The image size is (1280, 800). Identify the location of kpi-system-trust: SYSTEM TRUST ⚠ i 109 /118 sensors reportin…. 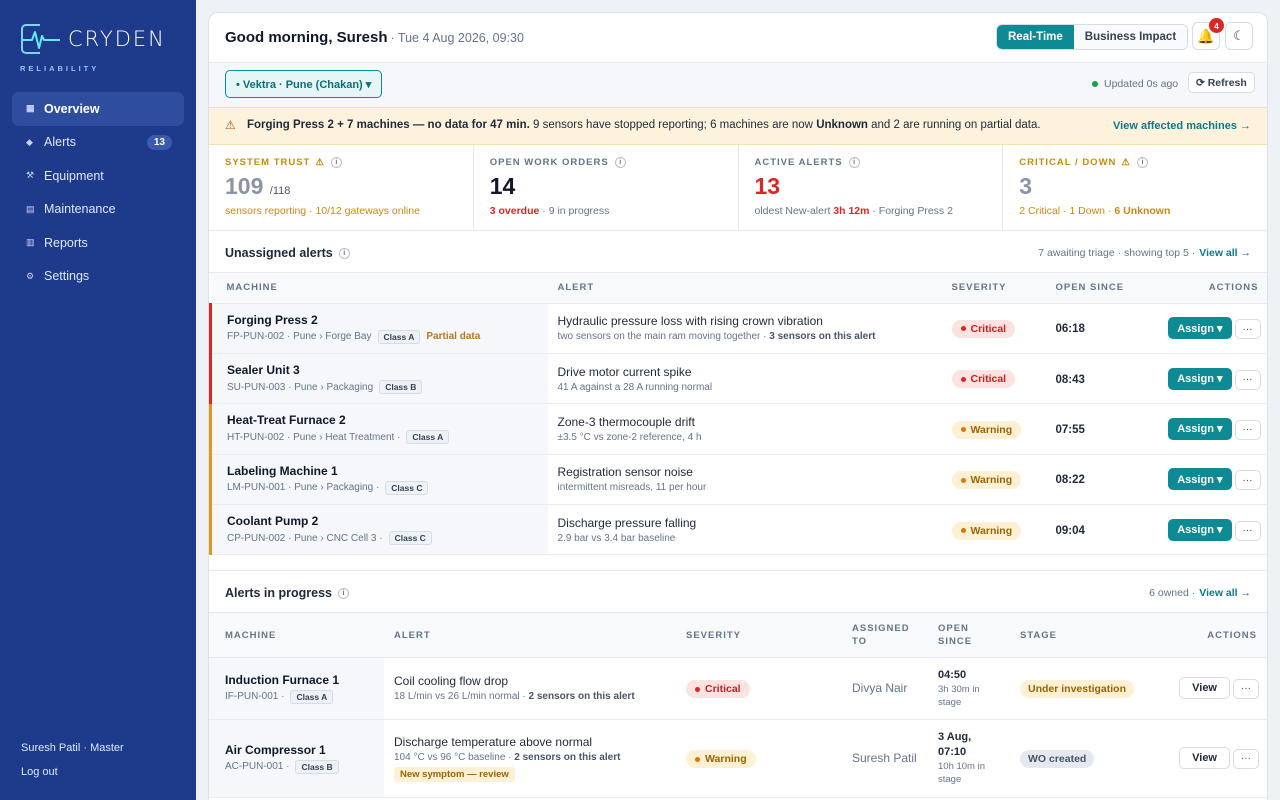
(341, 187).